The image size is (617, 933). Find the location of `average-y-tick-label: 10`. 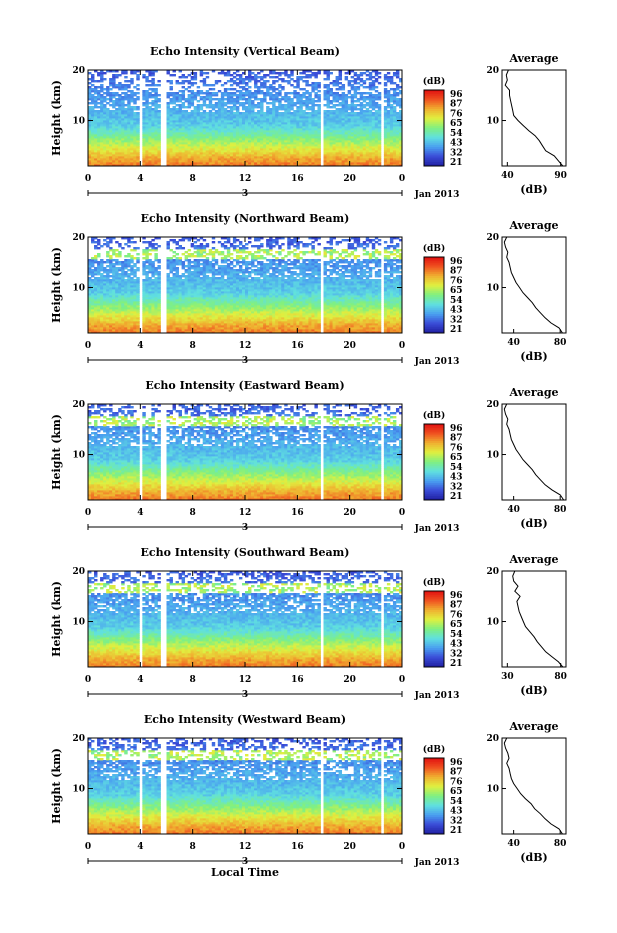

average-y-tick-label: 10 is located at coordinates (492, 122).